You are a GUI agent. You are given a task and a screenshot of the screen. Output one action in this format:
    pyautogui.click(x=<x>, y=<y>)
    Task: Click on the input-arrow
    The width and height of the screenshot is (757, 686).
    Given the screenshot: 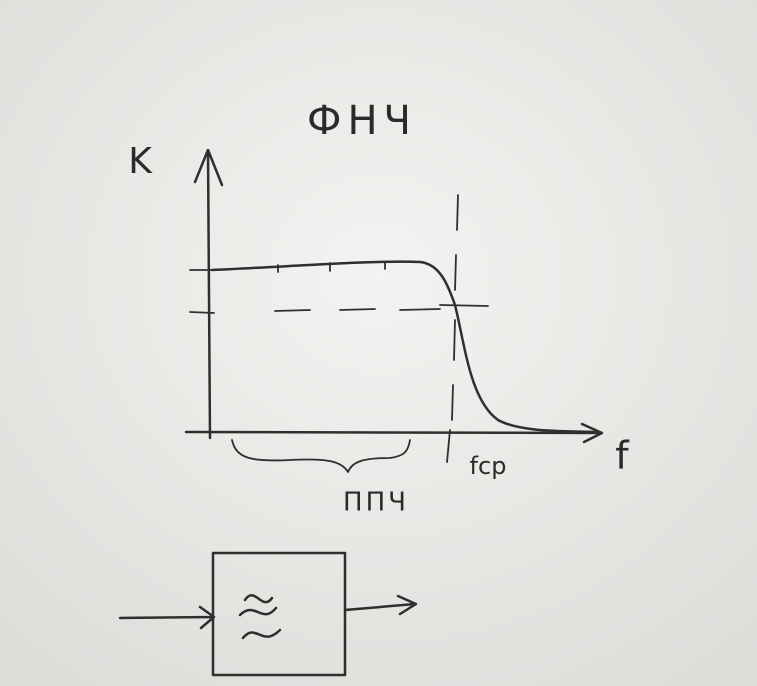 What is the action you would take?
    pyautogui.click(x=167, y=617)
    